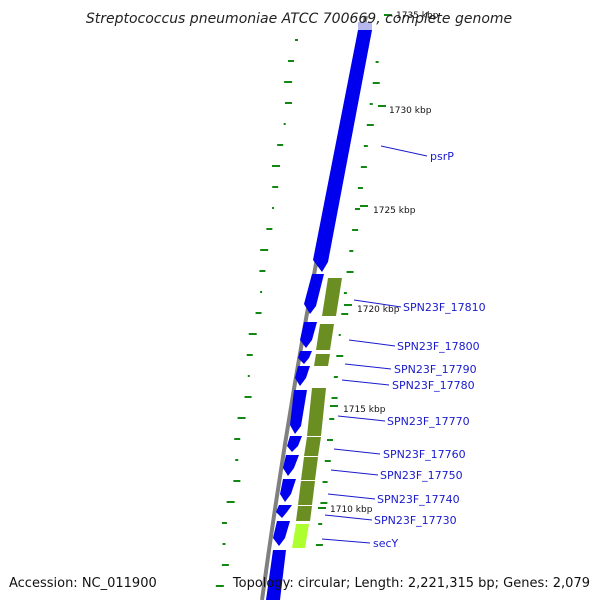 The width and height of the screenshot is (600, 600). Describe the element at coordinates (433, 385) in the screenshot. I see `gene-label-spn23f-17780: SPN23F_17780` at that location.